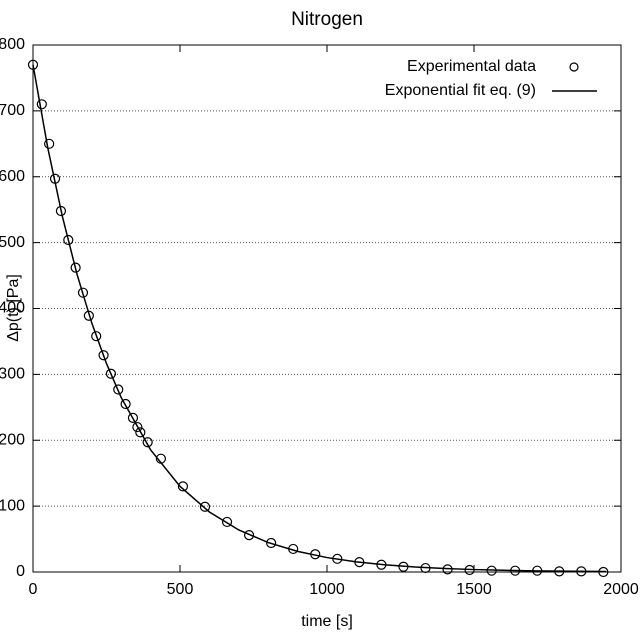  I want to click on y-axis-label: Δp(t) [Pa], so click(13, 308).